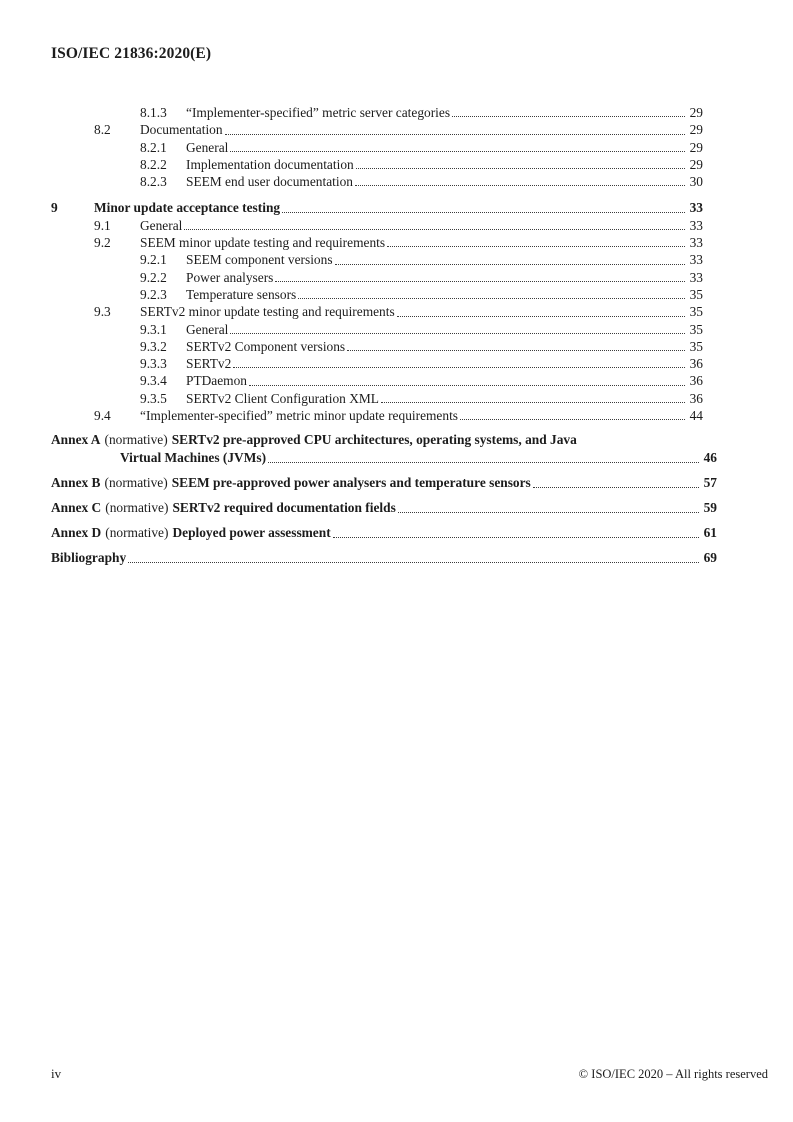 The width and height of the screenshot is (793, 1122). What do you see at coordinates (230, 277) in the screenshot?
I see `toc-entry-title: Power analysers` at bounding box center [230, 277].